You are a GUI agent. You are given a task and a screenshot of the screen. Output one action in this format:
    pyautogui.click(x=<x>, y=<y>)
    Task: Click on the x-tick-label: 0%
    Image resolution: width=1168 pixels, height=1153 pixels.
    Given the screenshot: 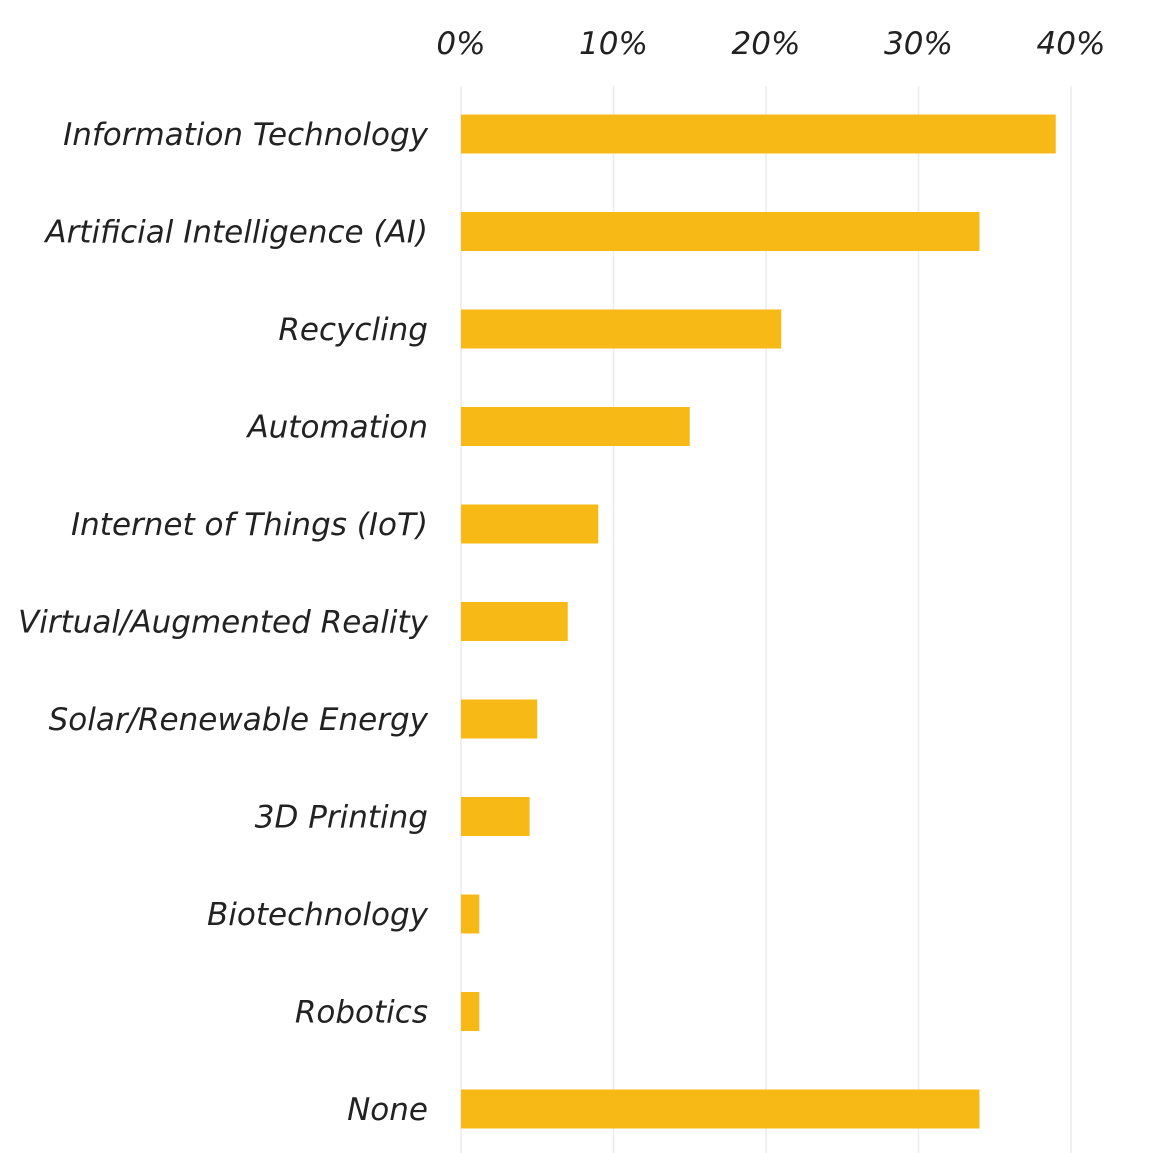 What is the action you would take?
    pyautogui.click(x=460, y=44)
    